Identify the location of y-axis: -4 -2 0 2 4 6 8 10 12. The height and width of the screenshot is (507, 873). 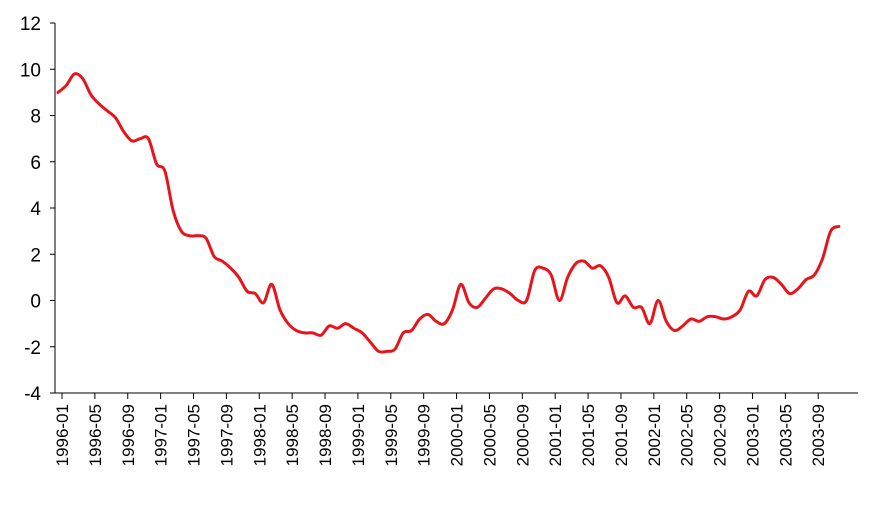
(38, 209).